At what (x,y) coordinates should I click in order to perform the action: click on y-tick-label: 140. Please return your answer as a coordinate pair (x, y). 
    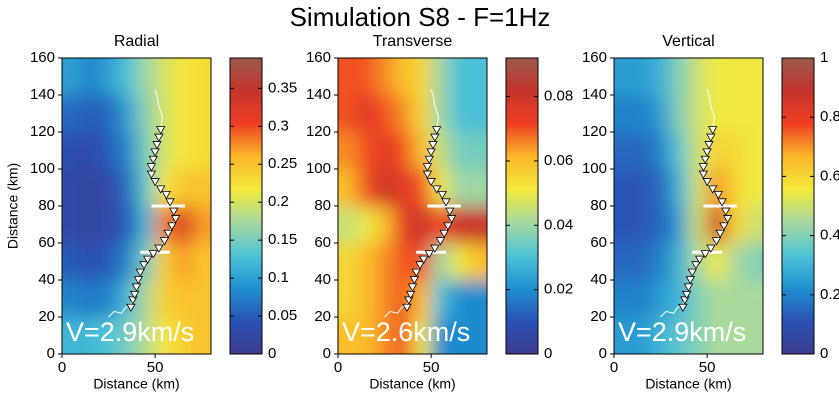
    Looking at the image, I should click on (318, 94).